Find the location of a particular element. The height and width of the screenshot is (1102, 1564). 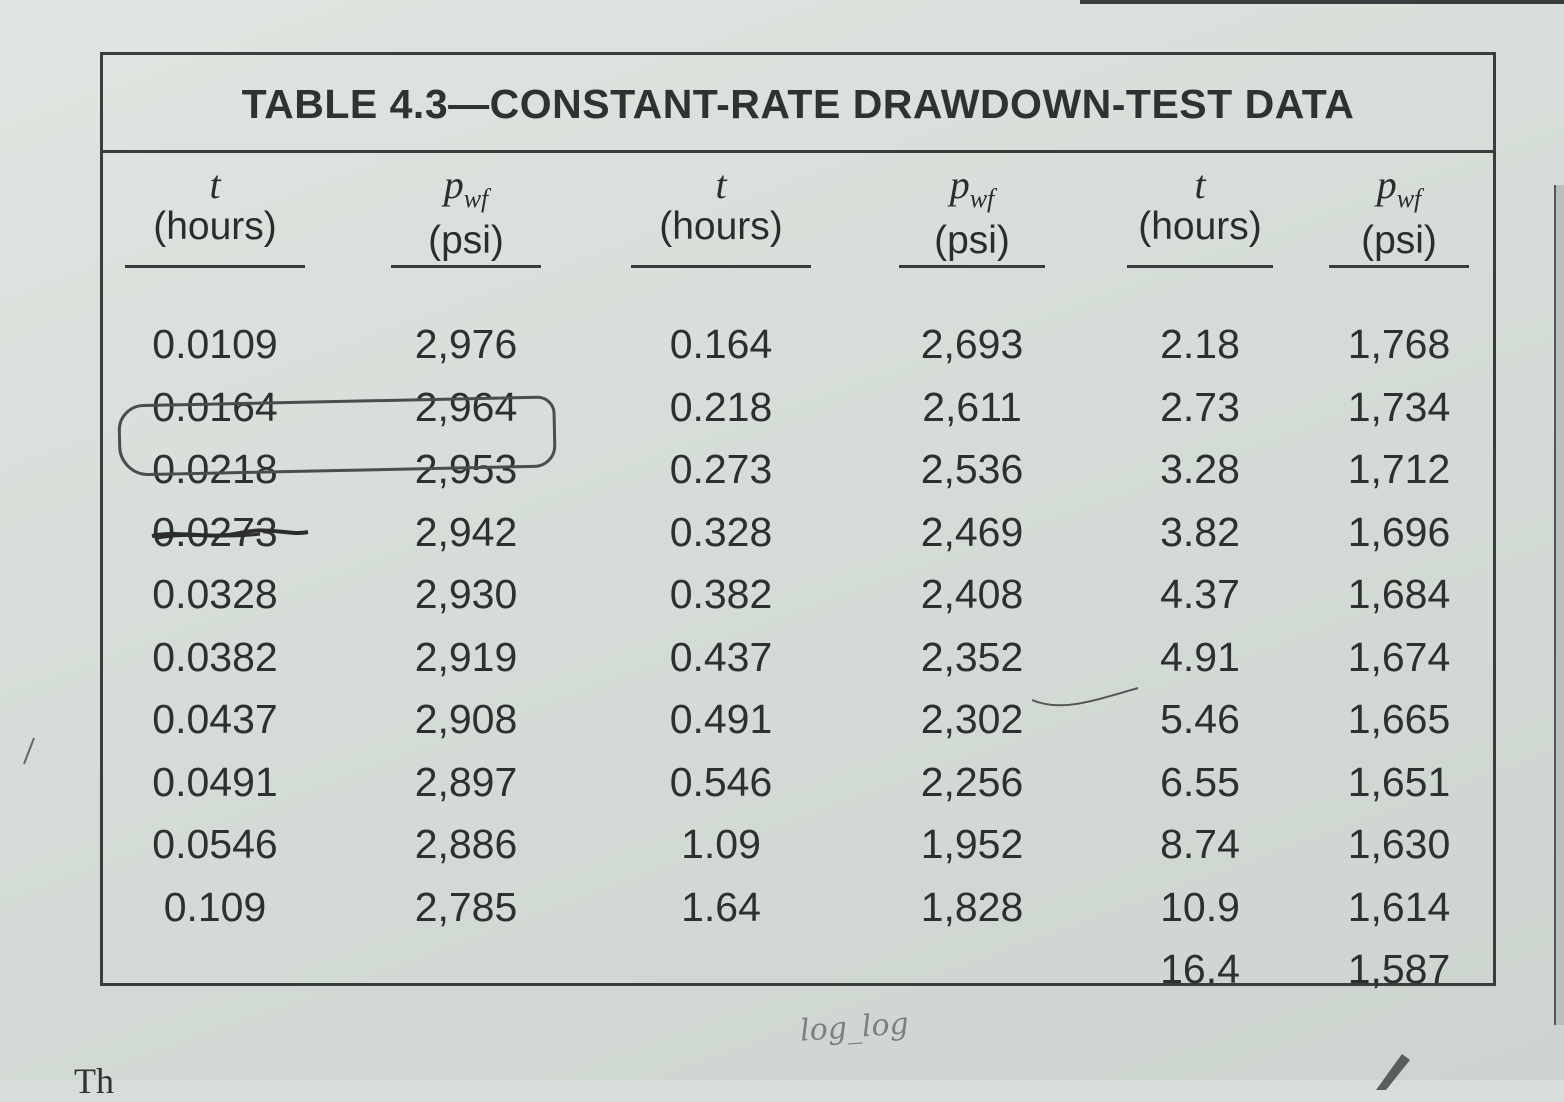

table-cell: 2,693 is located at coordinates (972, 344).